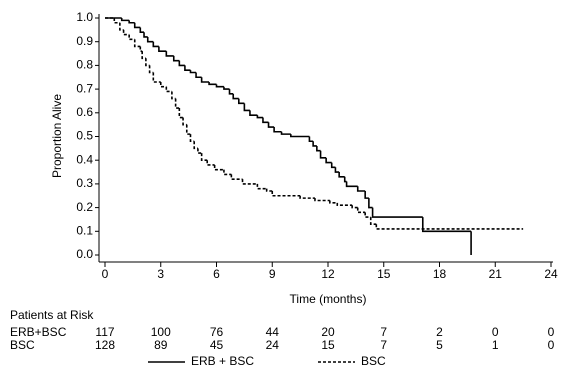 Image resolution: width=579 pixels, height=376 pixels. Describe the element at coordinates (104, 332) in the screenshot. I see `risk-count: 117` at that location.